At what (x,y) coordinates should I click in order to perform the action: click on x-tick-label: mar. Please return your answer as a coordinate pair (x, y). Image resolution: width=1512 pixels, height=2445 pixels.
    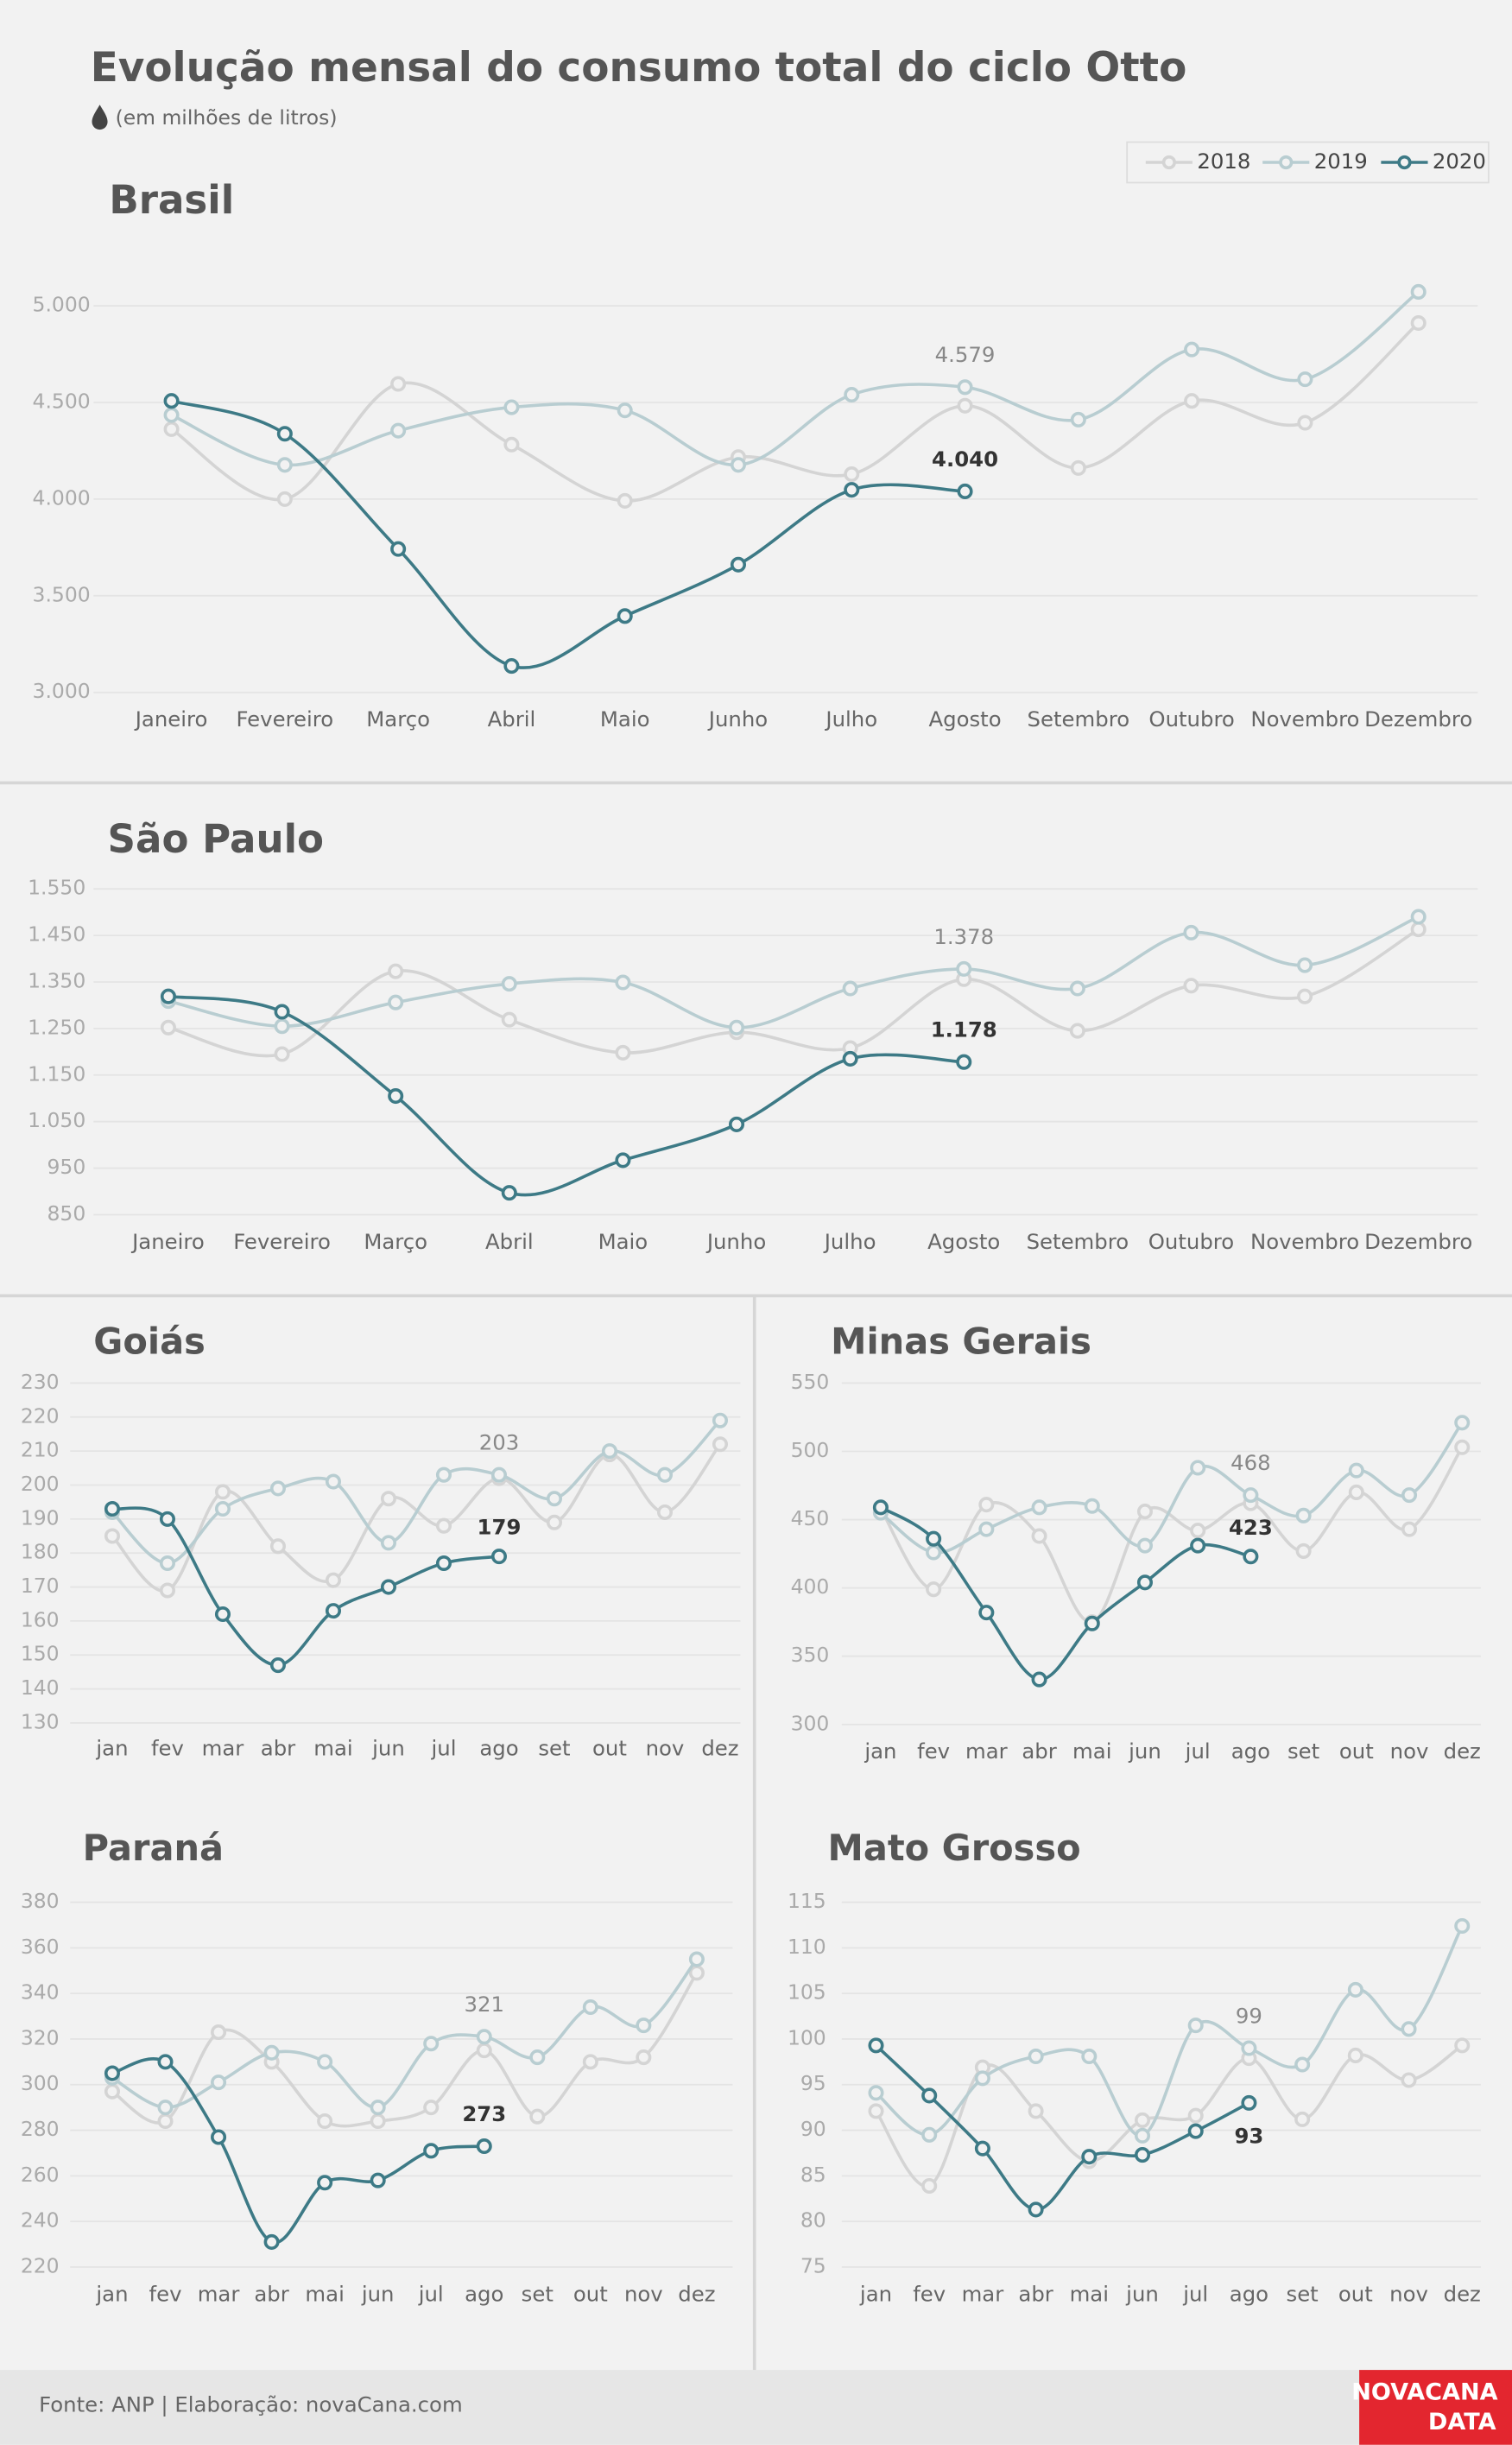
    Looking at the image, I should click on (223, 1749).